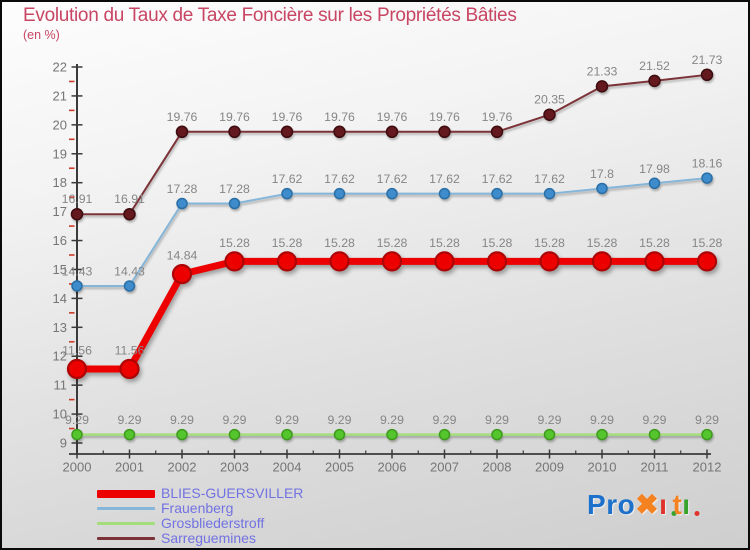  I want to click on x-axis-tick-label: 2010, so click(602, 467).